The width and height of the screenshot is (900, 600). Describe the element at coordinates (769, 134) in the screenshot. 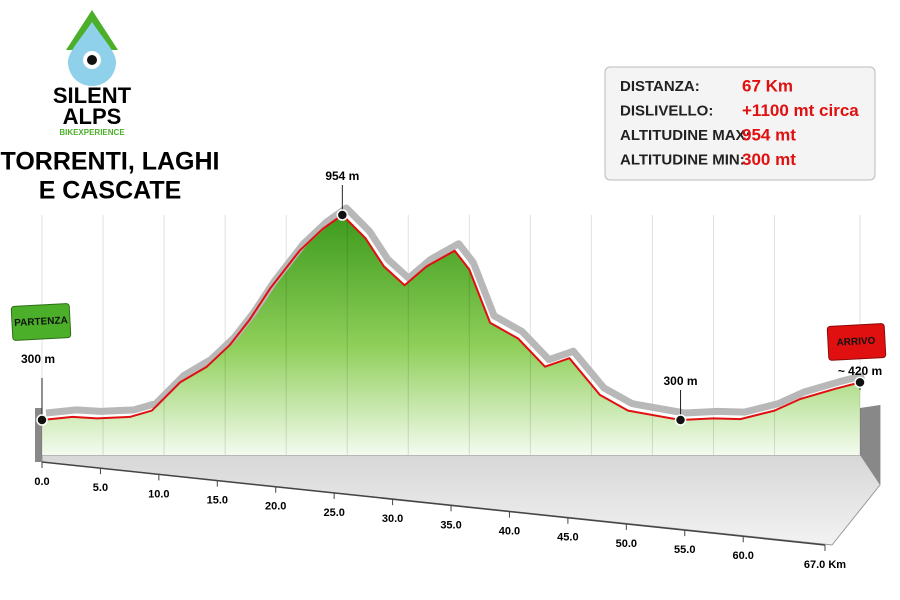

I see `stat-value: 954 mt` at that location.